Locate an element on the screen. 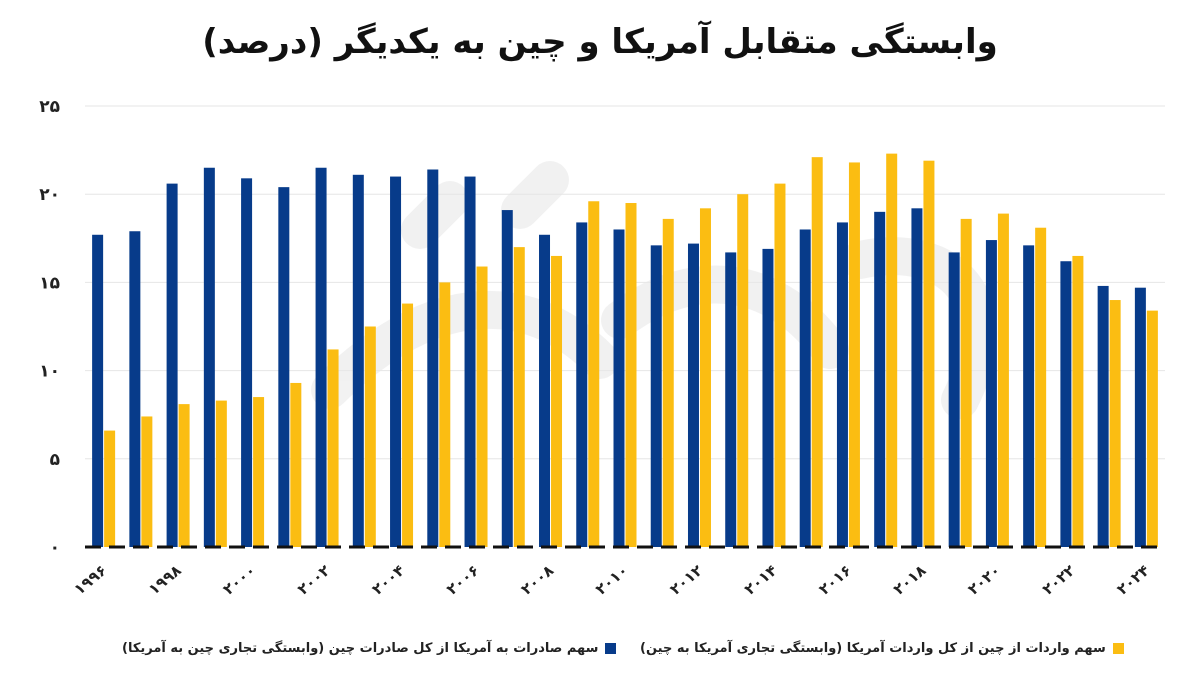 This screenshot has height=676, width=1200. y-tick-label: ۵ is located at coordinates (55, 460).